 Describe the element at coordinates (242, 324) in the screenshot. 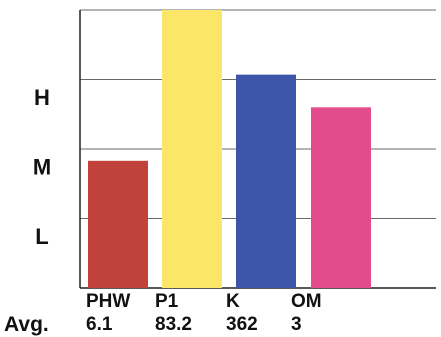

I see `avg-value-k: 362` at that location.